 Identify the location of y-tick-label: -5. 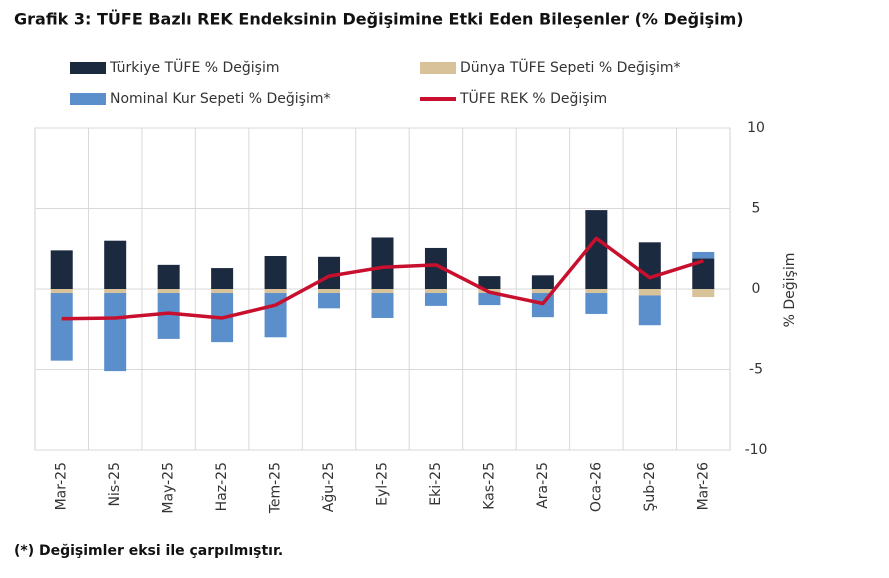
(756, 370).